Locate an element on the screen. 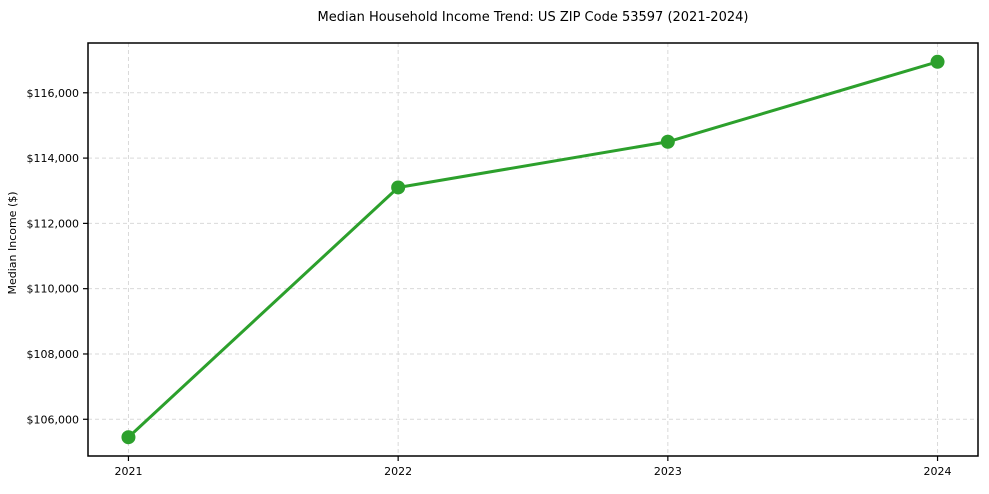 Image resolution: width=989 pixels, height=494 pixels. y-axis-label: Median Income ($) is located at coordinates (12, 242).